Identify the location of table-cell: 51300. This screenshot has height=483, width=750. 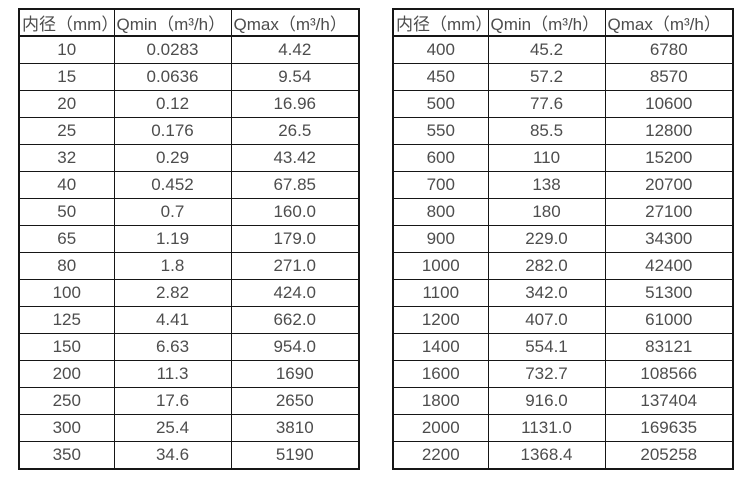
(669, 293).